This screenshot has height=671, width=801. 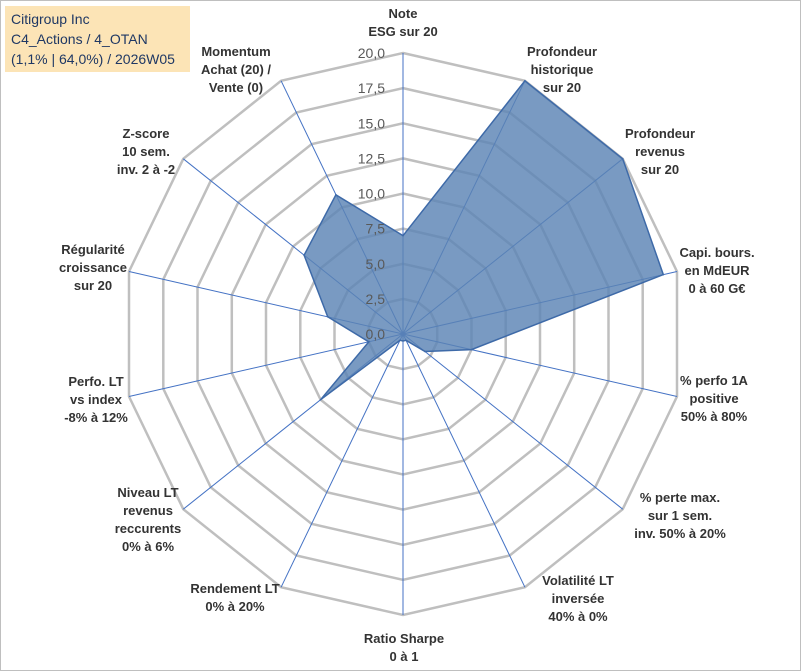 What do you see at coordinates (404, 647) in the screenshot?
I see `axis-label-7: Ratio Sharpe 0 à 1` at bounding box center [404, 647].